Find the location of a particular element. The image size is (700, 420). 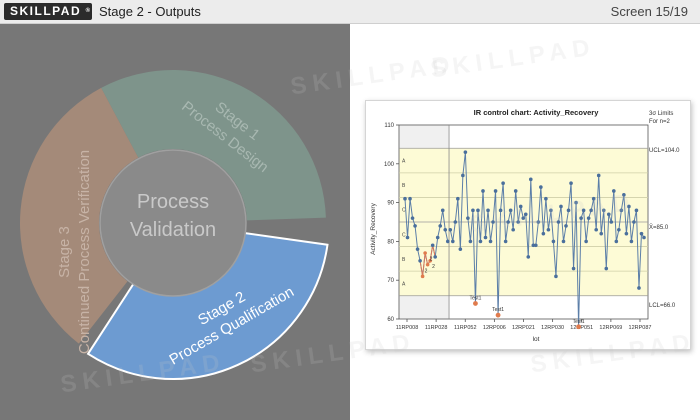

center-label-line1: Process is located at coordinates (173, 202).